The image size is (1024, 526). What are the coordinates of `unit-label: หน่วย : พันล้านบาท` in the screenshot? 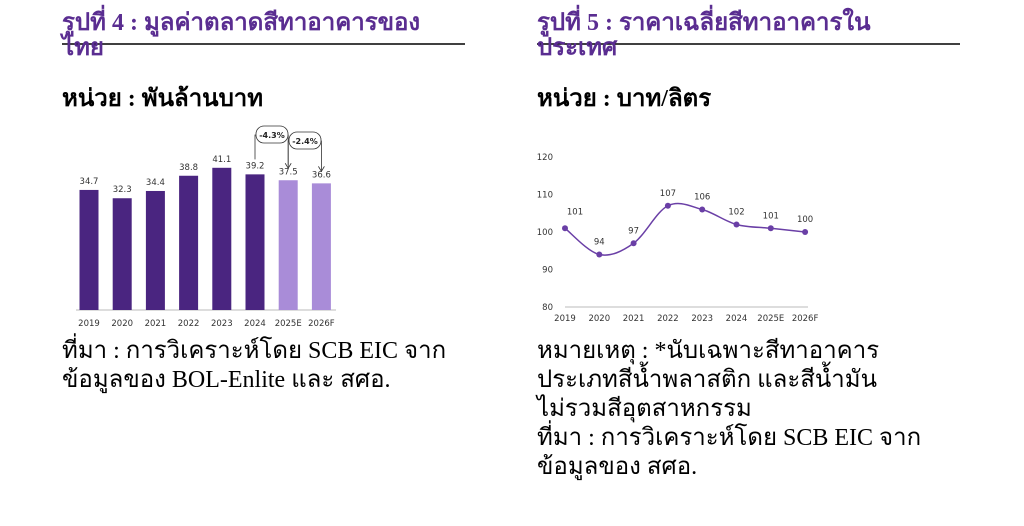 It's located at (162, 98).